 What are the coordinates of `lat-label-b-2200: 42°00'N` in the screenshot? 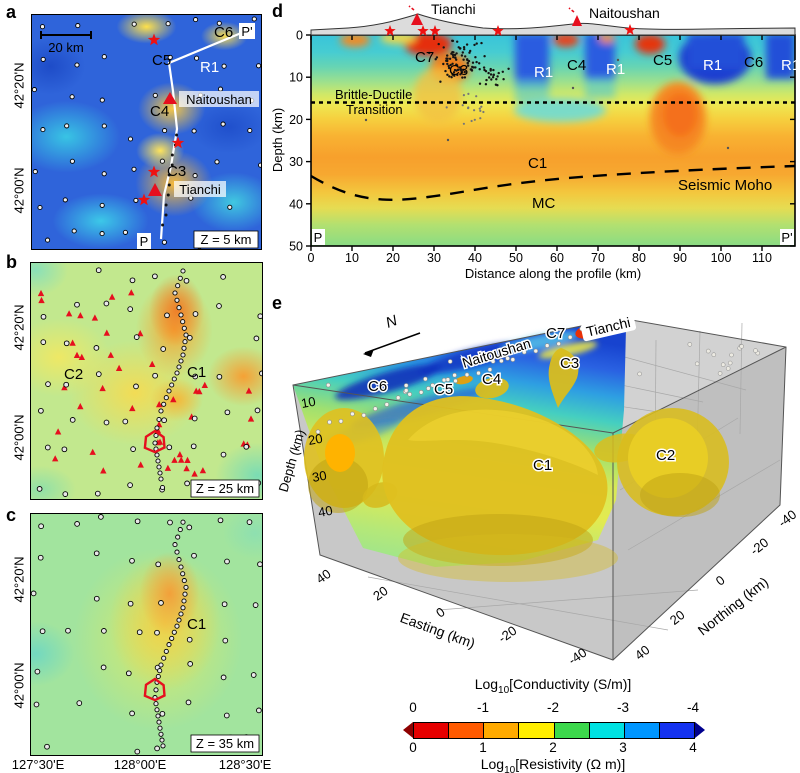 It's located at (19, 437).